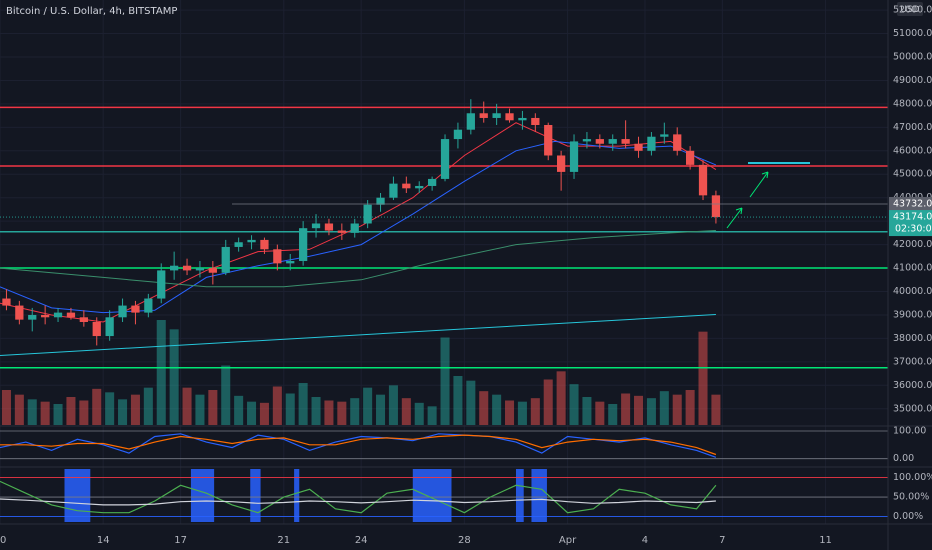 Image resolution: width=932 pixels, height=550 pixels. Describe the element at coordinates (912, 408) in the screenshot. I see `y-tick-label: 35000.00` at that location.